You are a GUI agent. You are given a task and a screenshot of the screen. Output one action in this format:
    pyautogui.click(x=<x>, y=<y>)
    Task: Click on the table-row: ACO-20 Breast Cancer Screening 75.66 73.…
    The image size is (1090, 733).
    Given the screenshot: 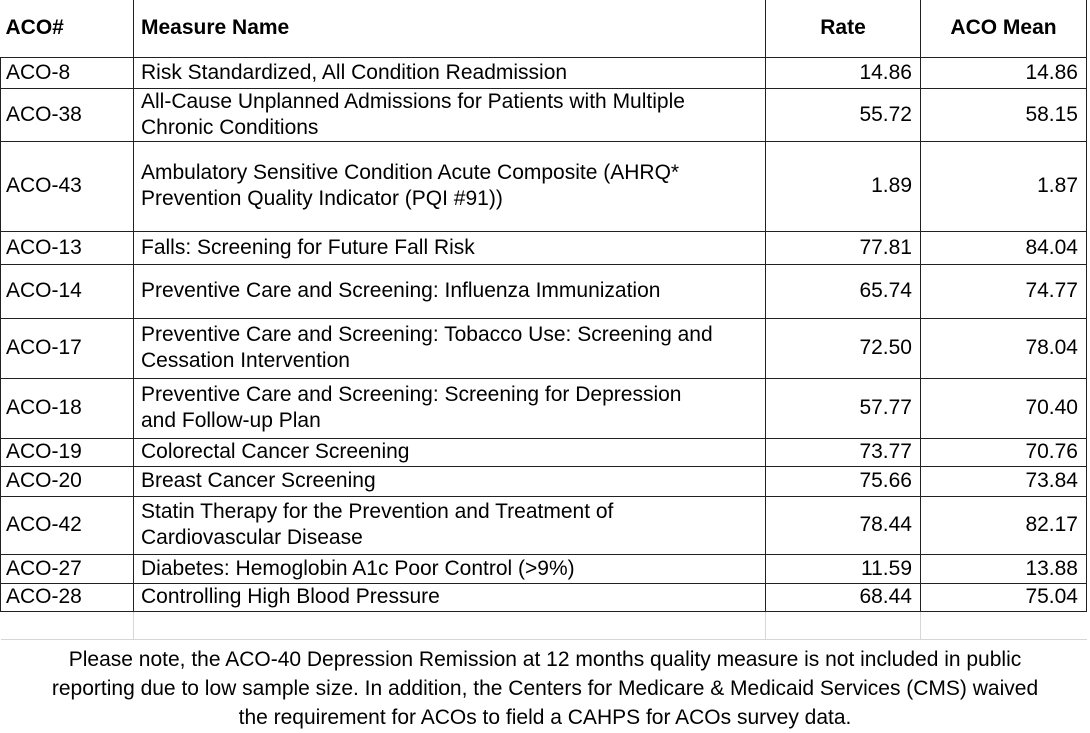 What is the action you would take?
    pyautogui.click(x=543, y=481)
    